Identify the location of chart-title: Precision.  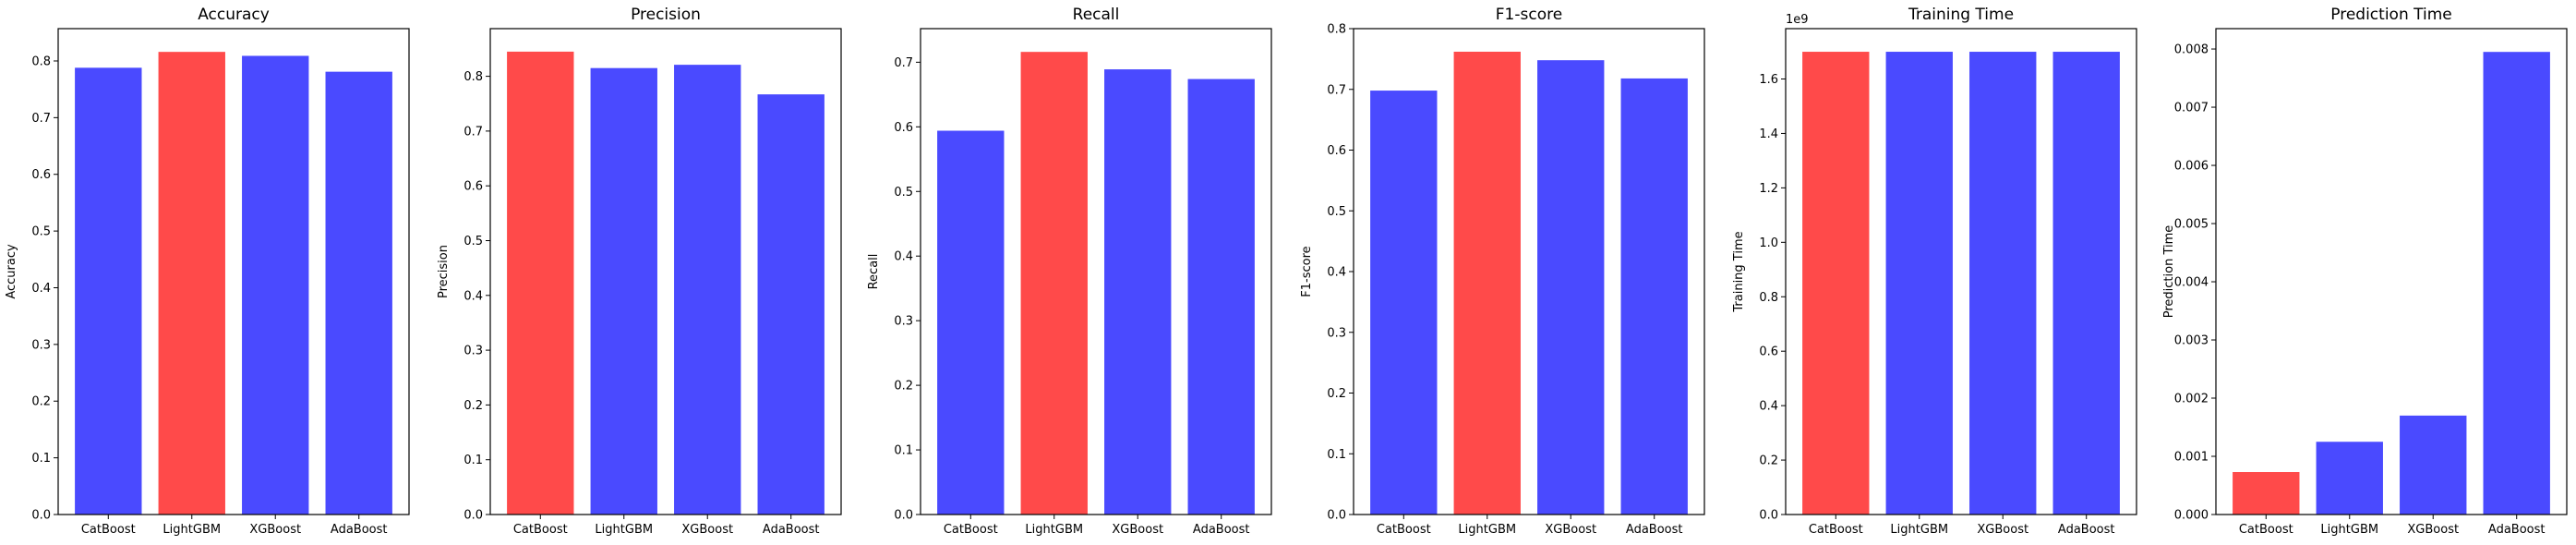
(666, 15).